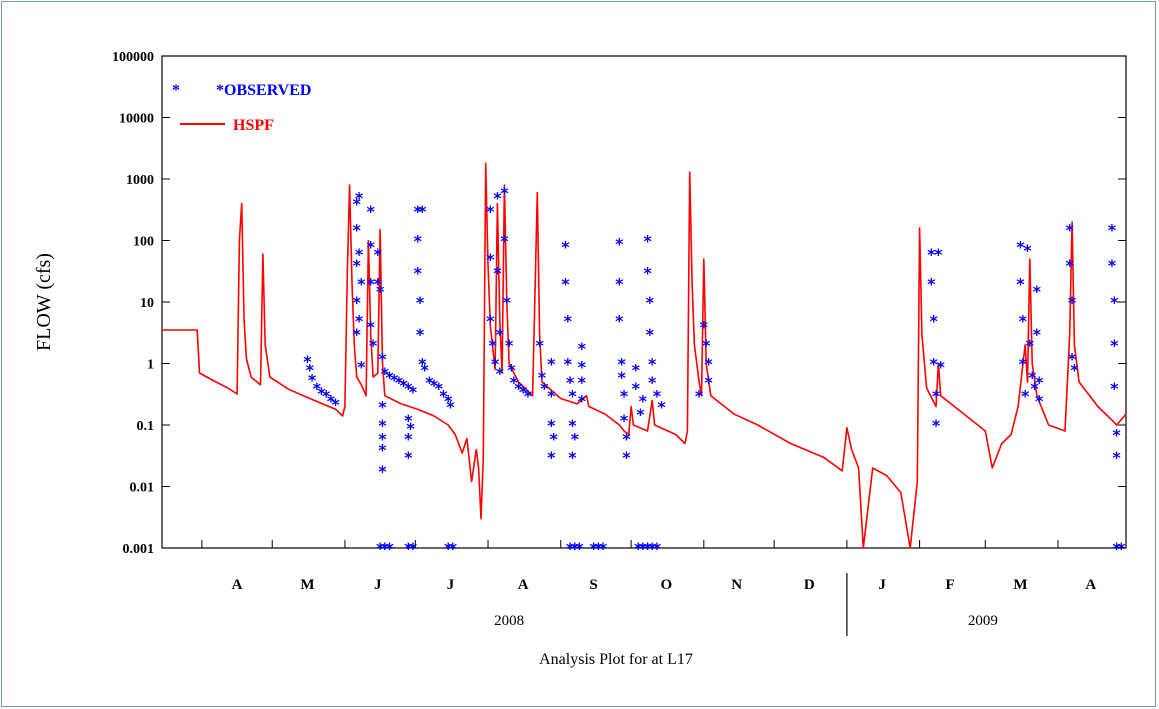 The width and height of the screenshot is (1159, 709). Describe the element at coordinates (133, 57) in the screenshot. I see `y-tick-label: 100000` at that location.